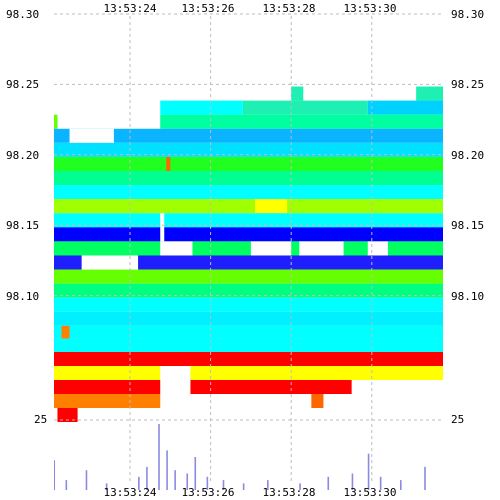  I want to click on lower-bands, so click(248, 387).